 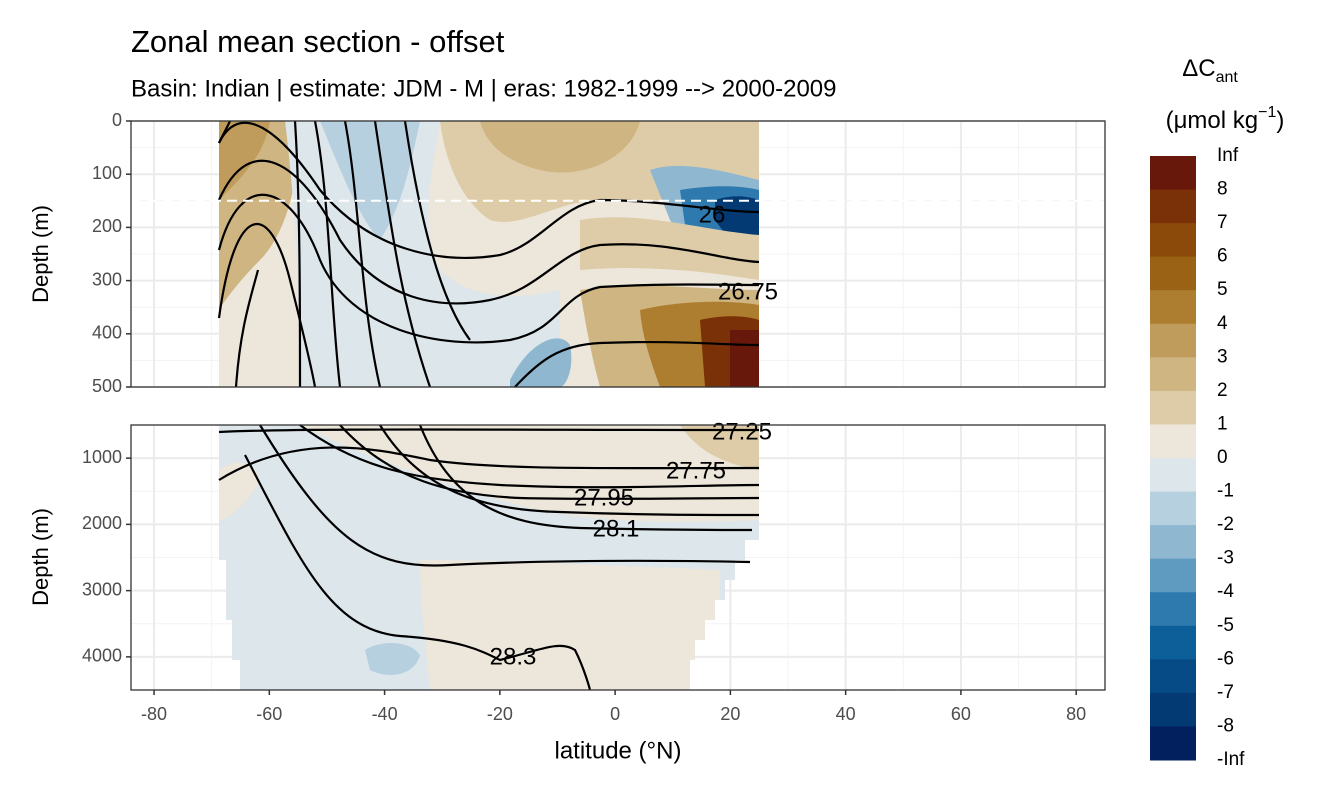 I want to click on legend-label: 7, so click(x=1222, y=222).